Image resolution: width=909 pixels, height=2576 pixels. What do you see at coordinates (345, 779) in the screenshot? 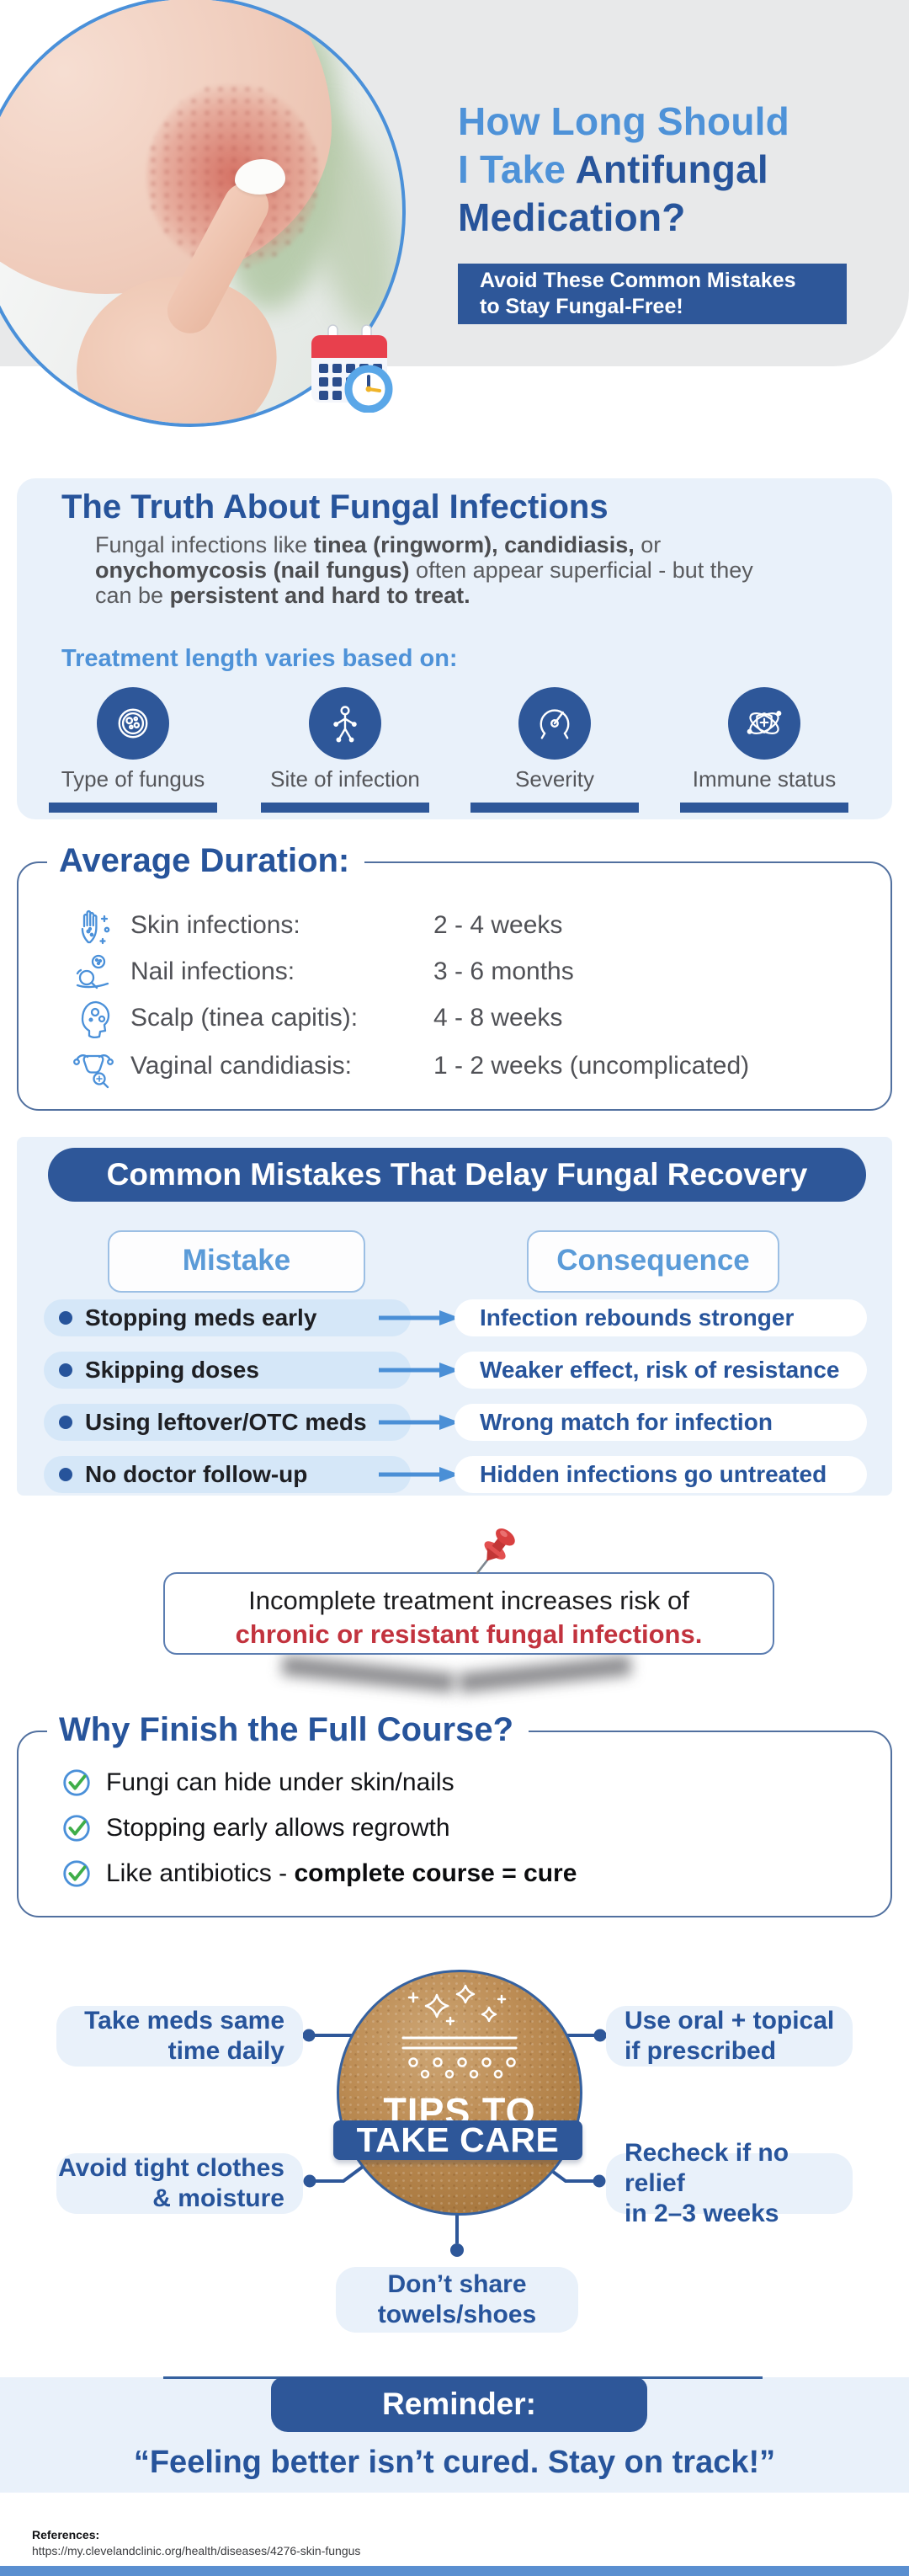
I see `factor-label: Site of infection` at bounding box center [345, 779].